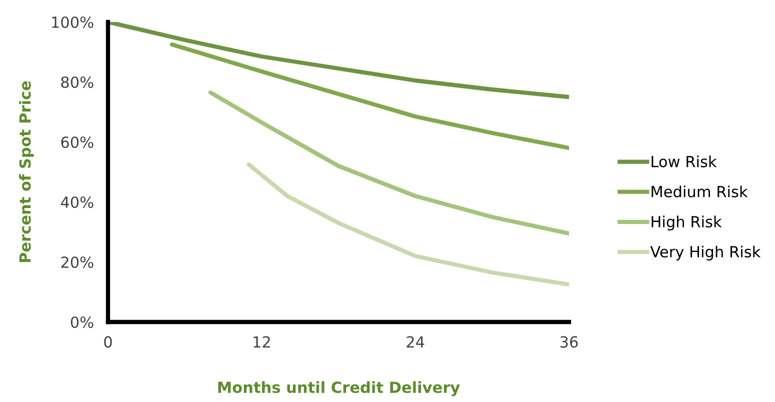 The image size is (775, 402). Describe the element at coordinates (108, 342) in the screenshot. I see `x-tick-label: 0` at that location.